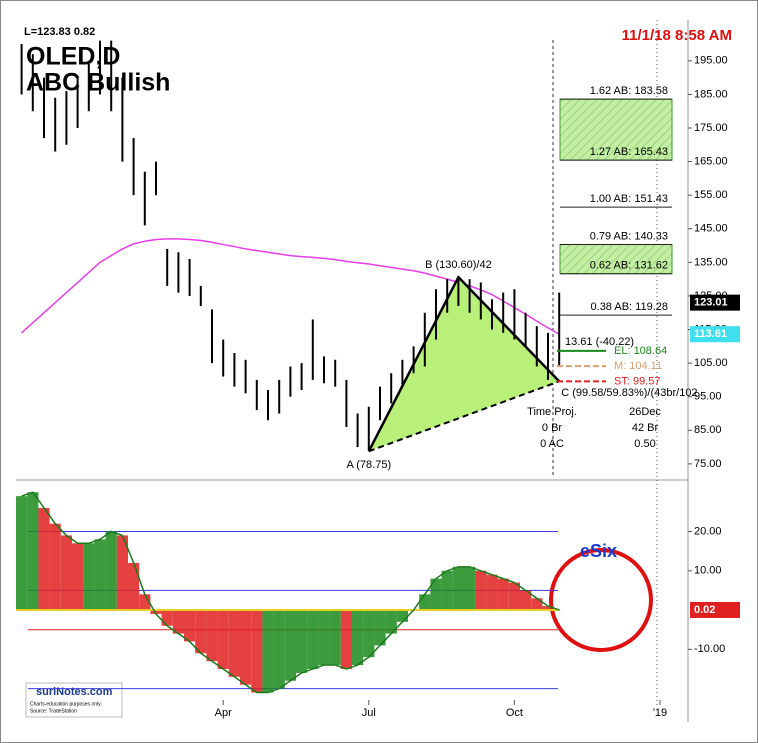 The height and width of the screenshot is (743, 758). I want to click on level-label: 1.62 AB: 183.58, so click(629, 91).